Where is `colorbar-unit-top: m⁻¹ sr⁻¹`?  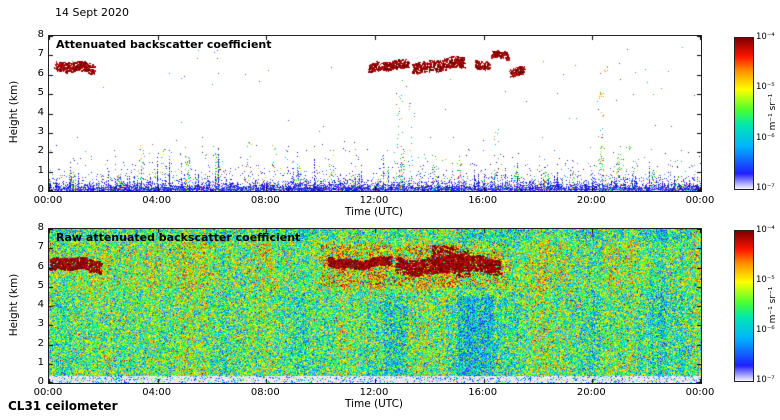 colorbar-unit-top: m⁻¹ sr⁻¹ is located at coordinates (773, 112).